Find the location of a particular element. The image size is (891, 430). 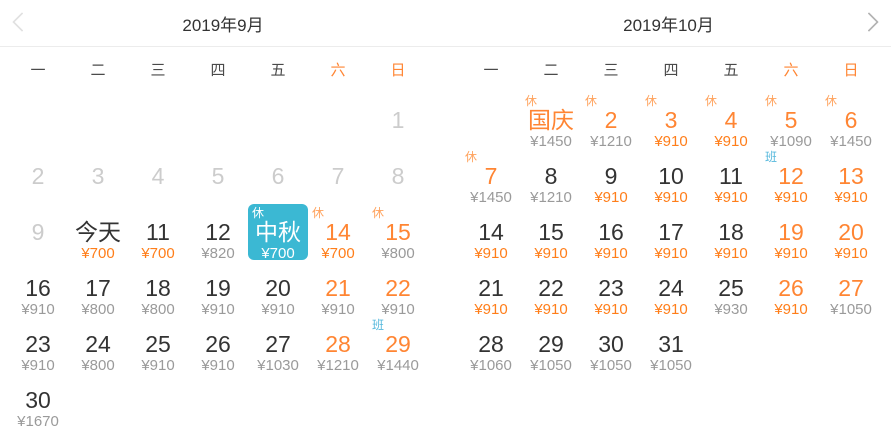

day-cell: 休 15 ¥800 is located at coordinates (398, 233).